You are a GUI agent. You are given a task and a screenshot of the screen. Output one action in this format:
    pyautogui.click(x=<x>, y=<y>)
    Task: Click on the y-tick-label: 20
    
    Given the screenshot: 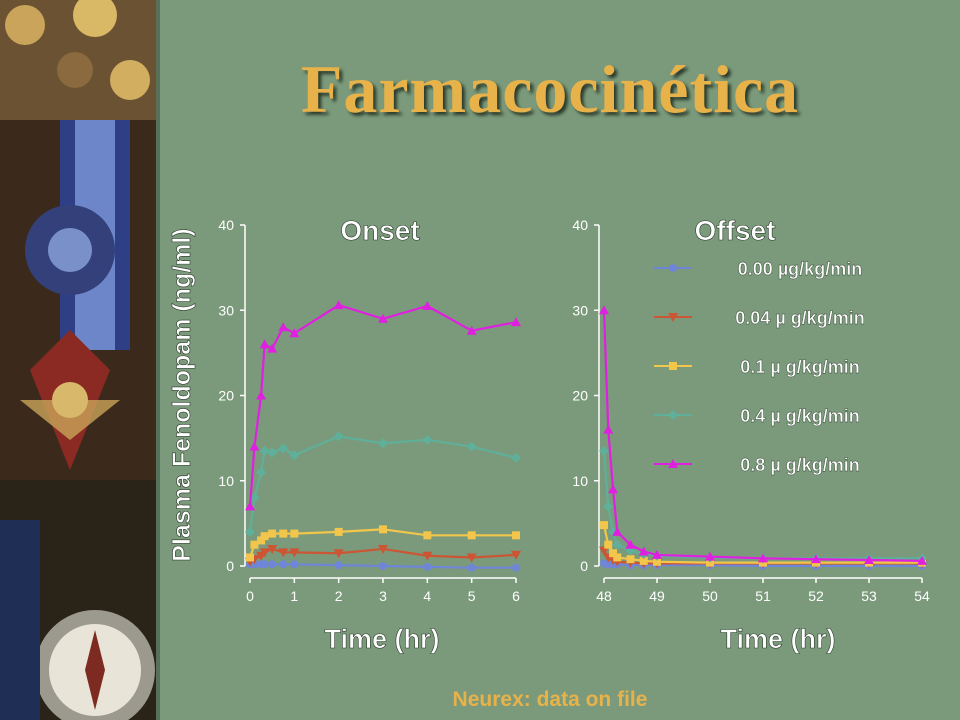 What is the action you would take?
    pyautogui.click(x=226, y=396)
    